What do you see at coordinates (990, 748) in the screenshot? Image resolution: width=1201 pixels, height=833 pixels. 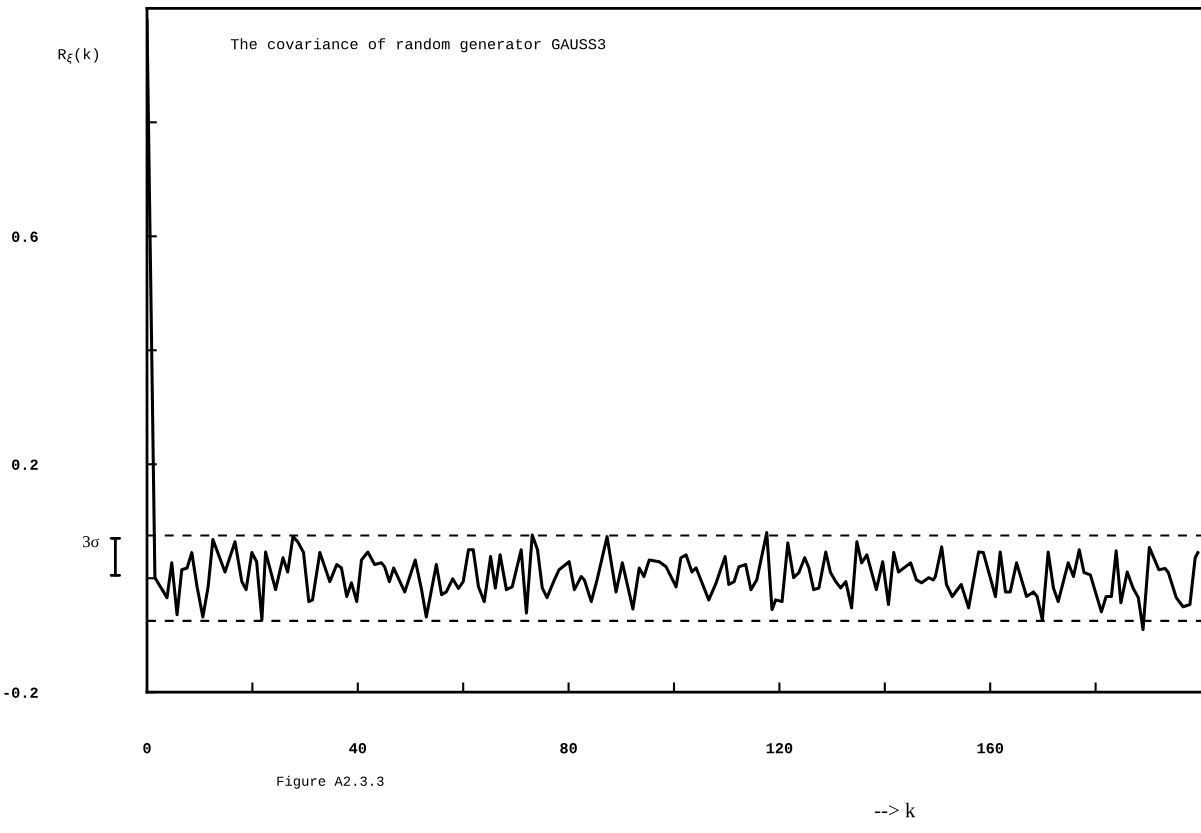 I see `x-tick-label: 160` at bounding box center [990, 748].